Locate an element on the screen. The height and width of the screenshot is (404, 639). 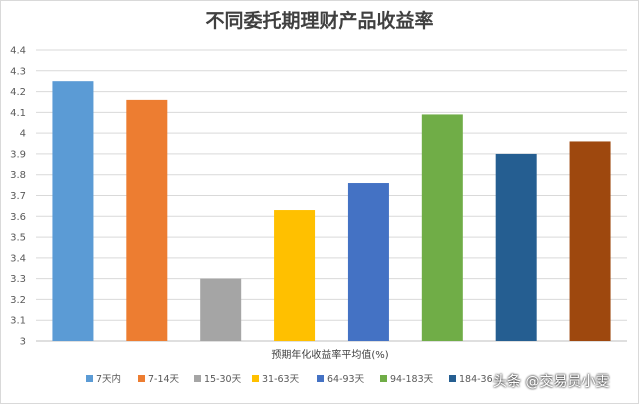
legend-item-label: 31-63天 is located at coordinates (281, 379).